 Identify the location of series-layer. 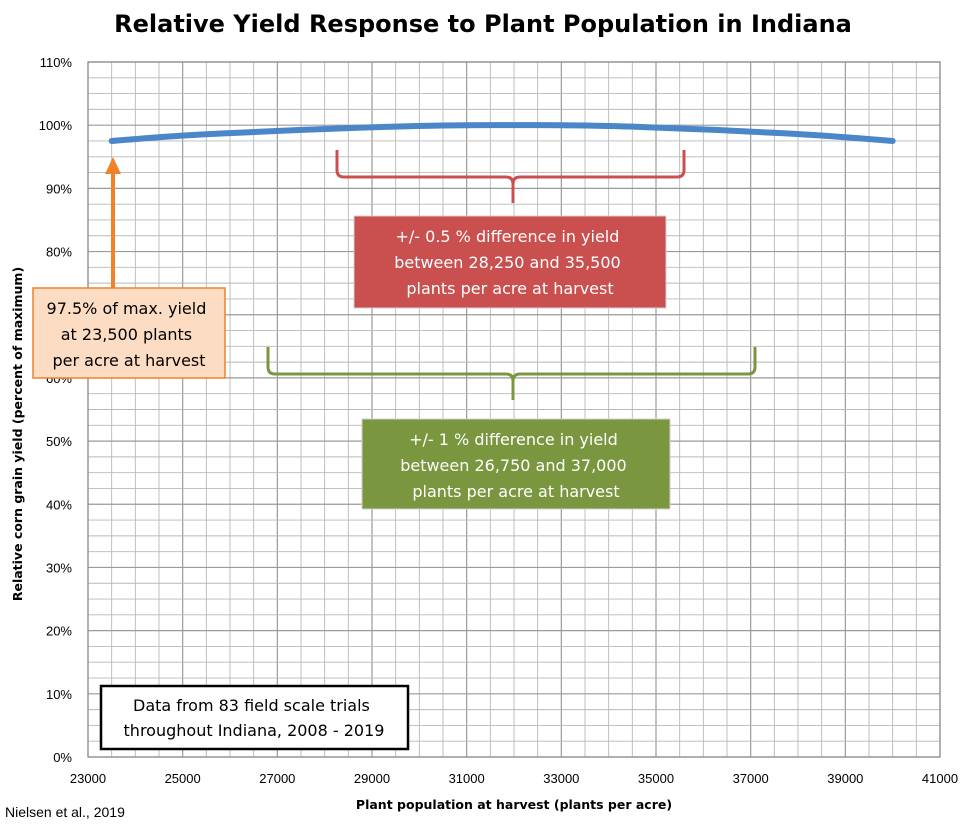
(502, 133).